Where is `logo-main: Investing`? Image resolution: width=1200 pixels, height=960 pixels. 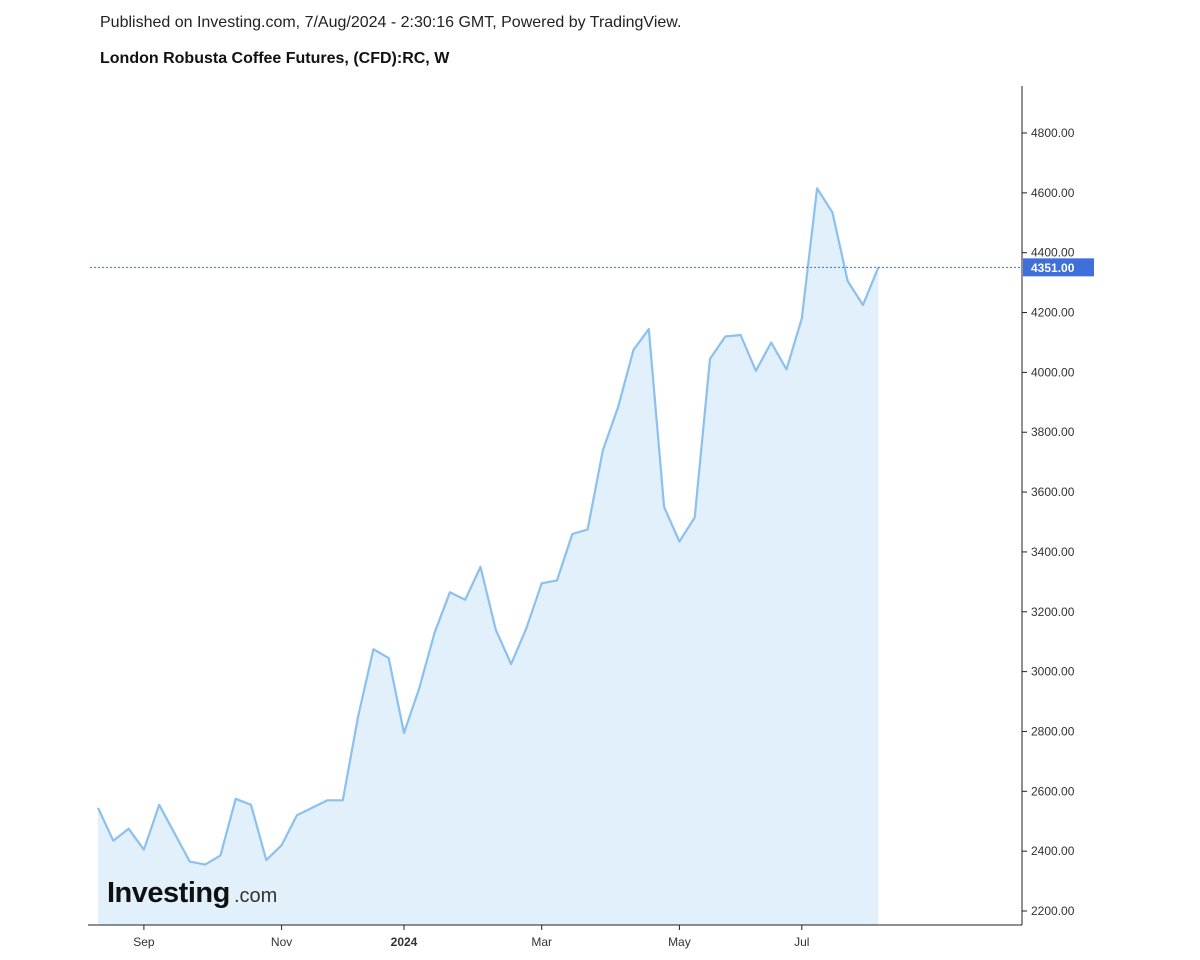 logo-main: Investing is located at coordinates (168, 893).